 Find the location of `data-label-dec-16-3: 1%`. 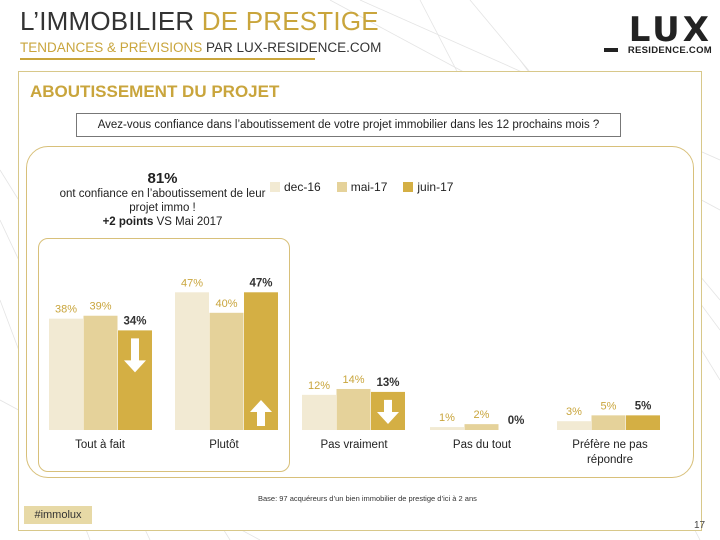

data-label-dec-16-3: 1% is located at coordinates (447, 418).